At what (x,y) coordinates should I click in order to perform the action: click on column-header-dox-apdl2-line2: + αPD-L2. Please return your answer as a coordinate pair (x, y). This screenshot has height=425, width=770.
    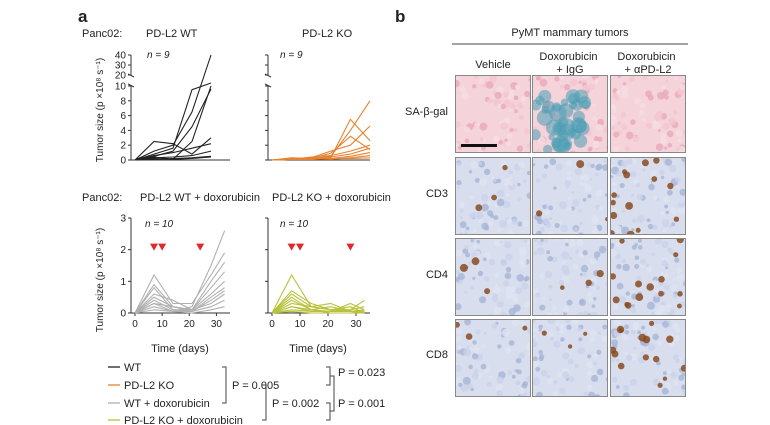
    Looking at the image, I should click on (647, 70).